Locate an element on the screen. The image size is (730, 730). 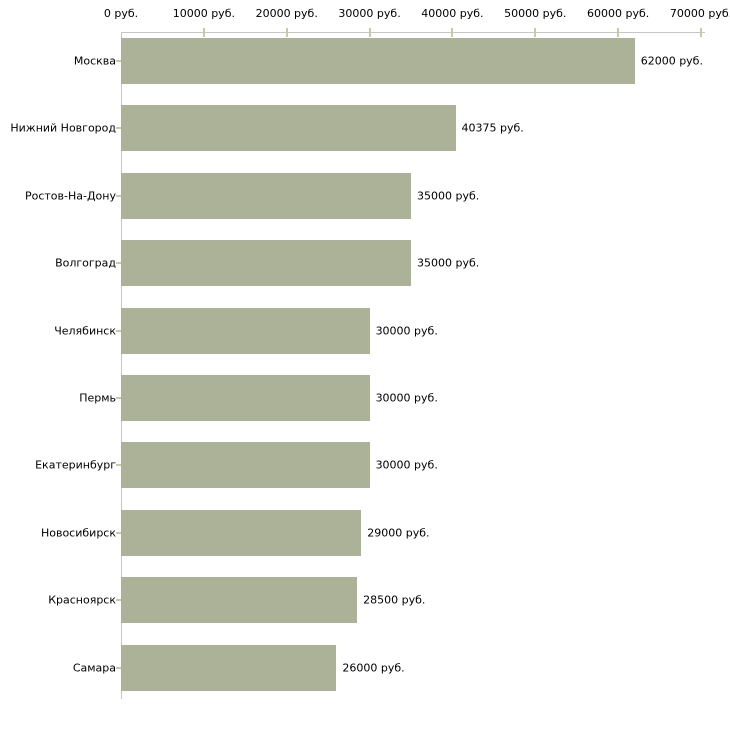
x-tick-label: 10000 руб. is located at coordinates (203, 13).